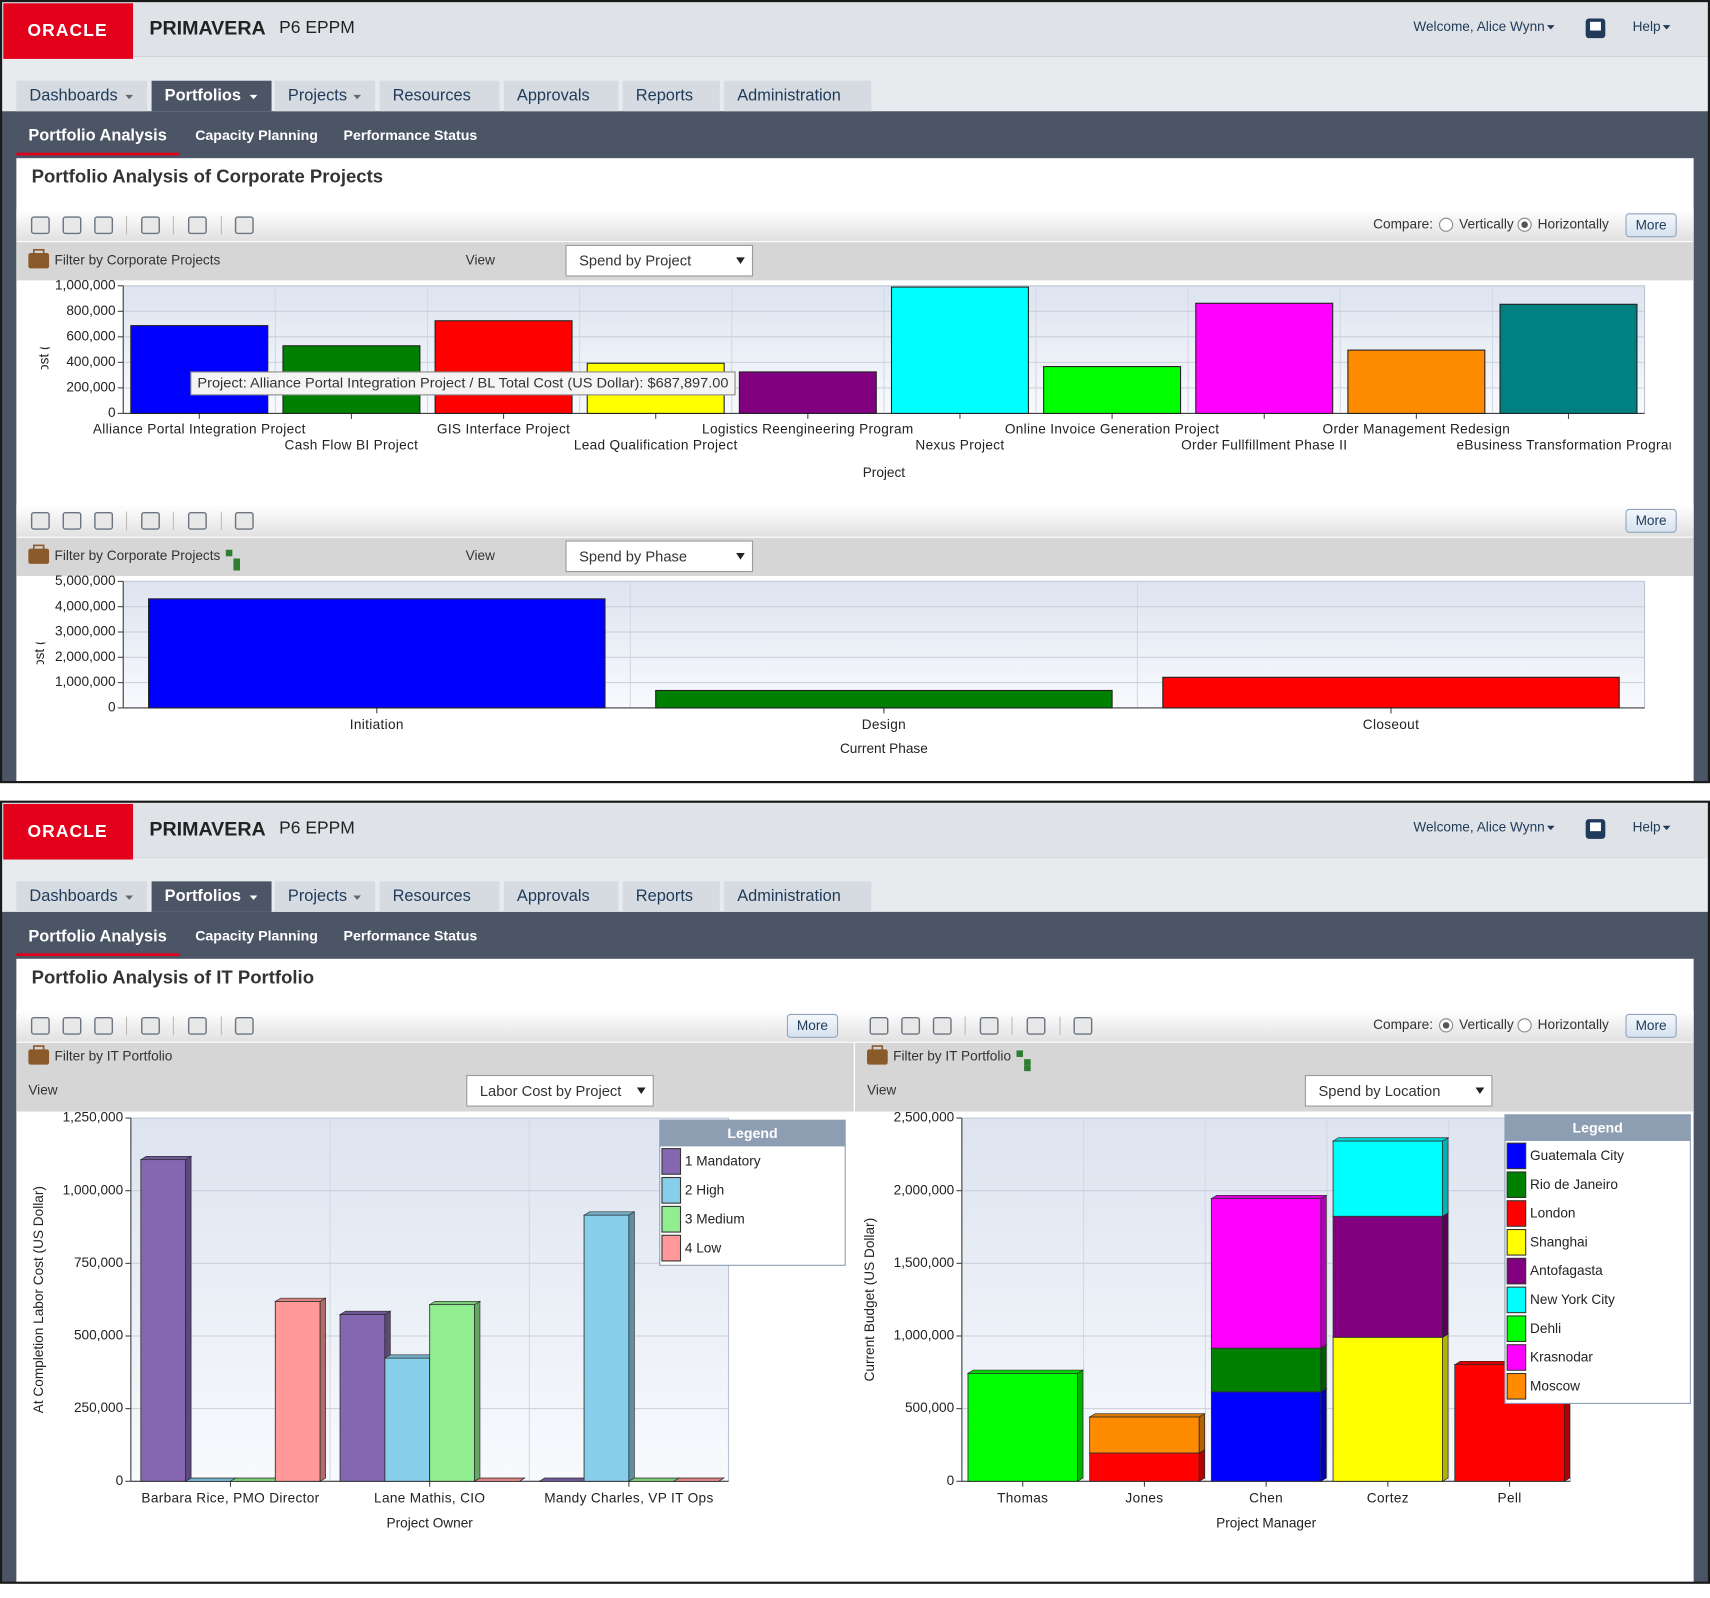 The width and height of the screenshot is (1710, 1598). Describe the element at coordinates (633, 557) in the screenshot. I see `view-select-value: Spend by Phase` at that location.